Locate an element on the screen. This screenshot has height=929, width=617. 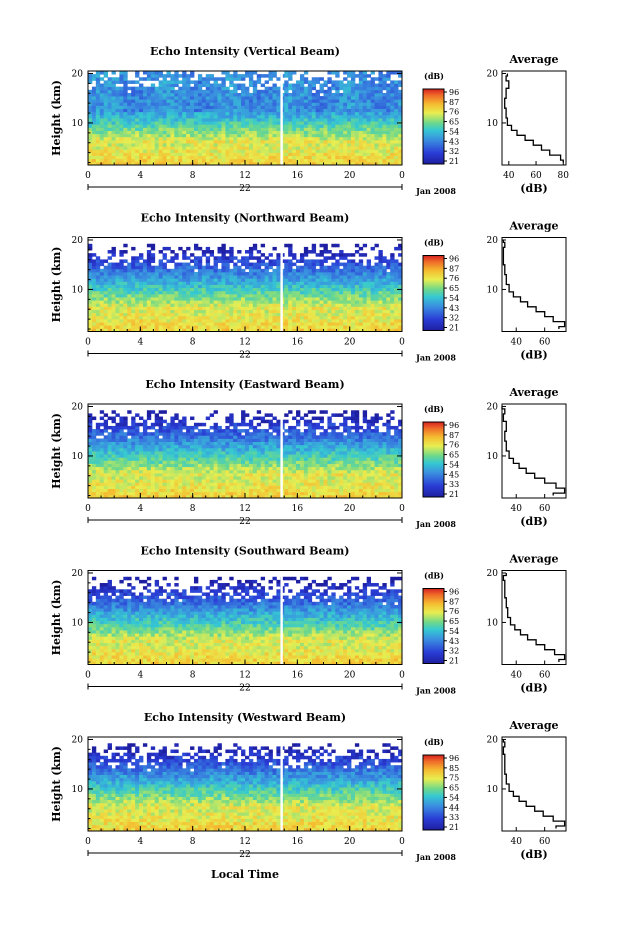
panel-title: Echo Intensity (Eastward Beam) is located at coordinates (244, 384).